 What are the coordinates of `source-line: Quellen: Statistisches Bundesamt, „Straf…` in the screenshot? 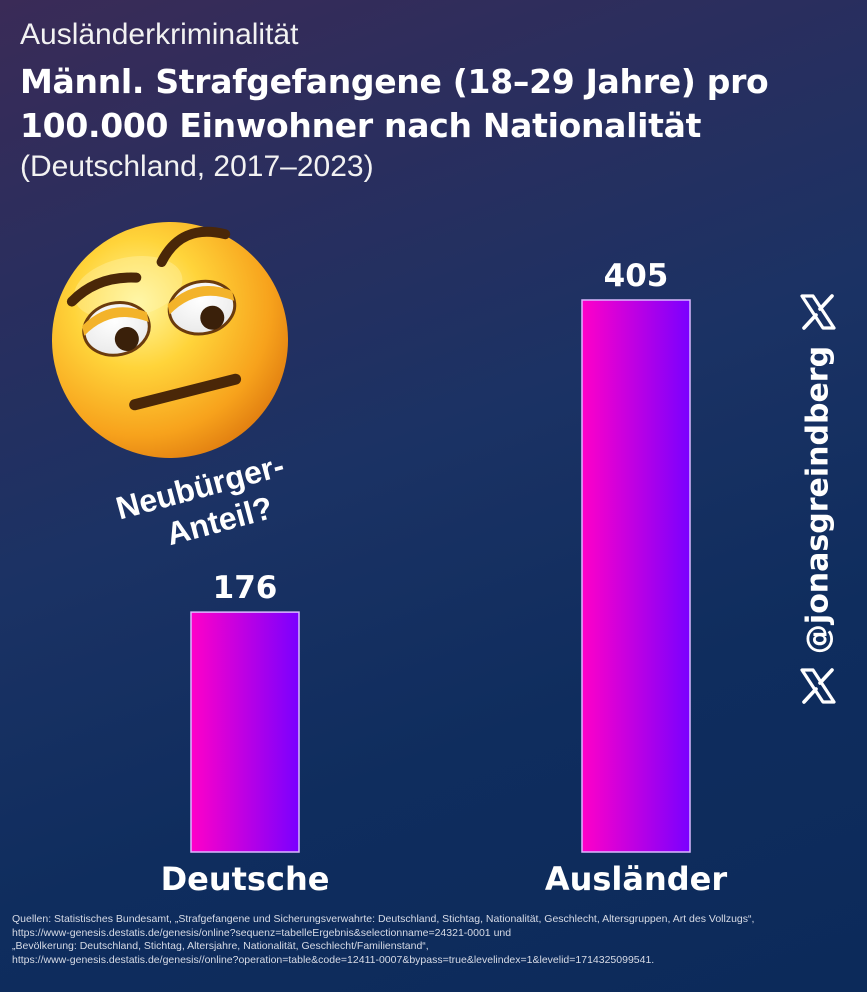 It's located at (383, 919).